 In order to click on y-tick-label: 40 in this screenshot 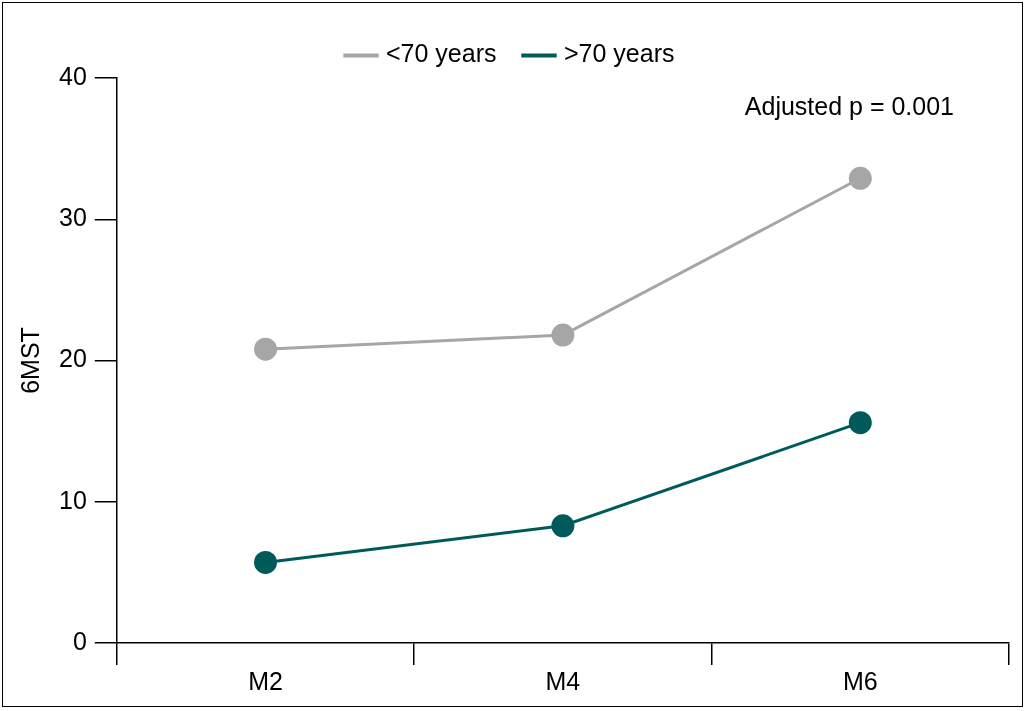, I will do `click(73, 75)`.